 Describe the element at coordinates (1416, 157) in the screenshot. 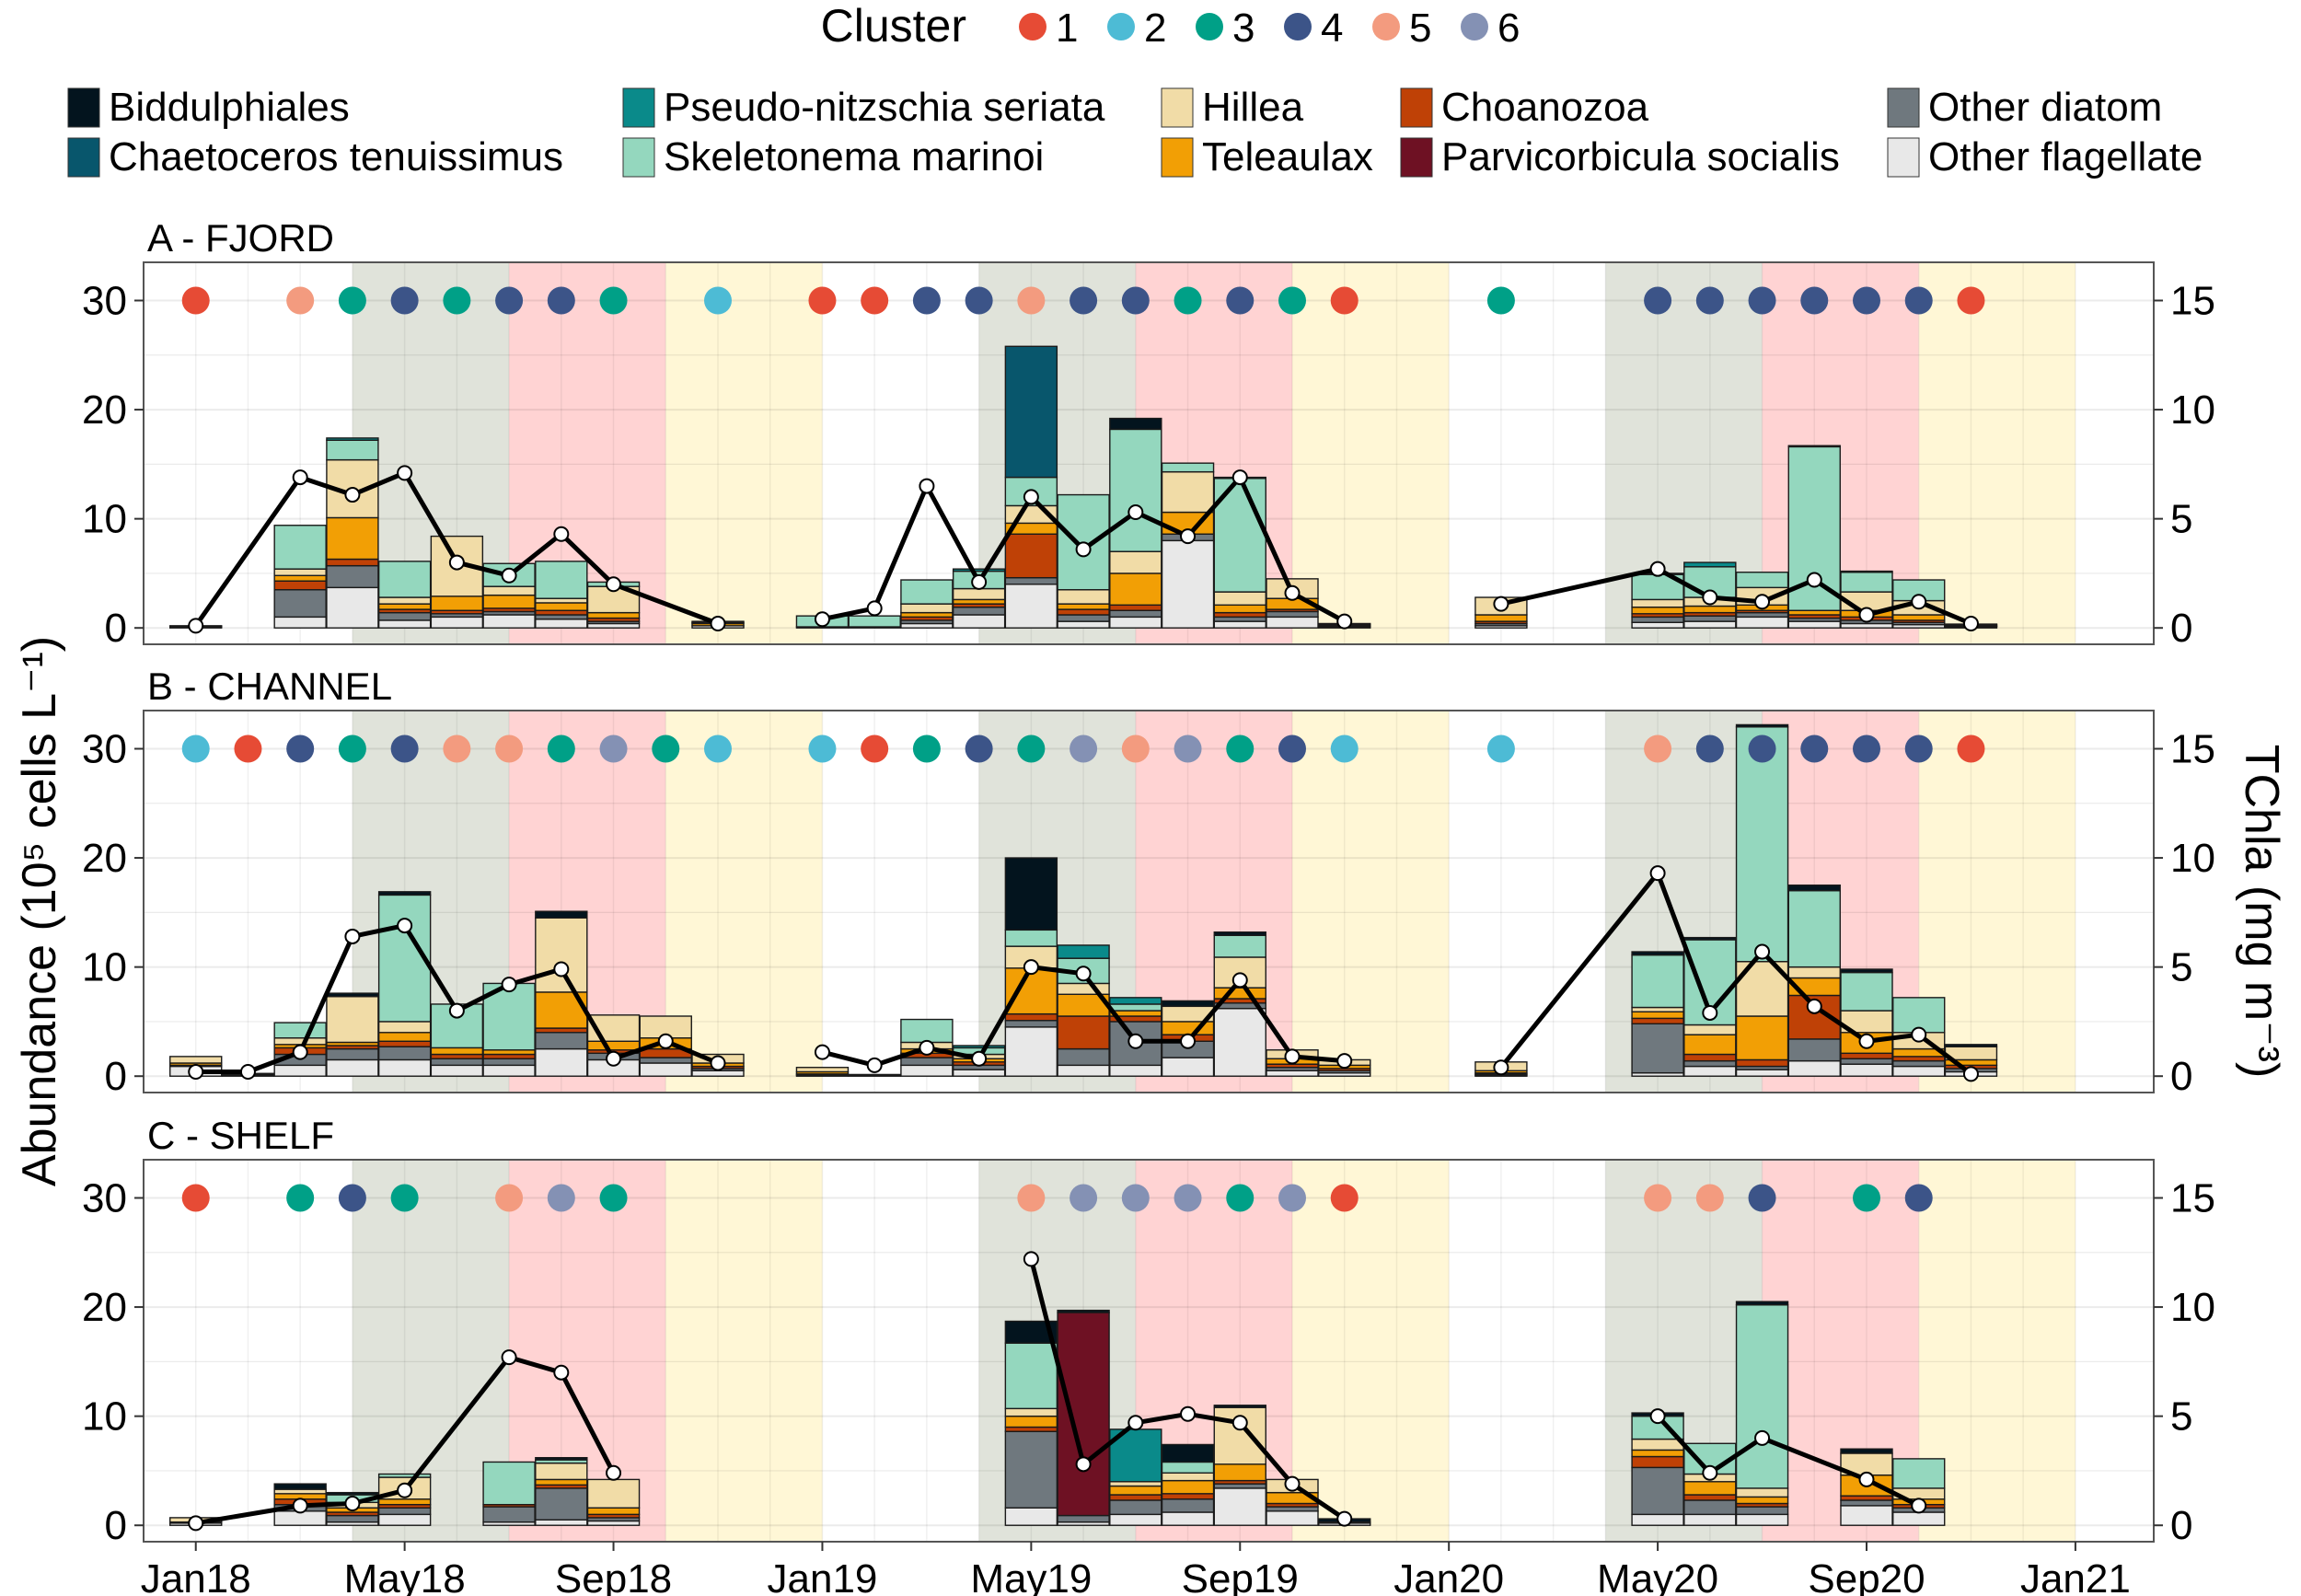

I see `taxa-legend-swatch-par` at that location.